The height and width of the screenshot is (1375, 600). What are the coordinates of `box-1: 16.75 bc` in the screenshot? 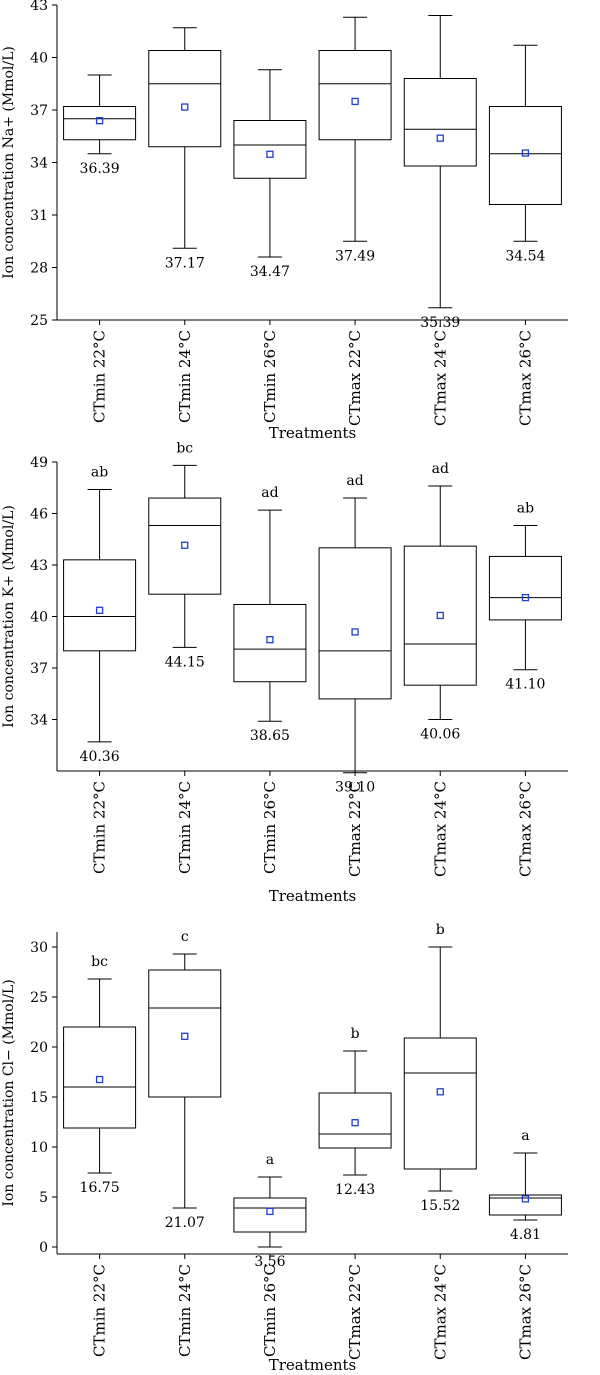 It's located at (100, 1075).